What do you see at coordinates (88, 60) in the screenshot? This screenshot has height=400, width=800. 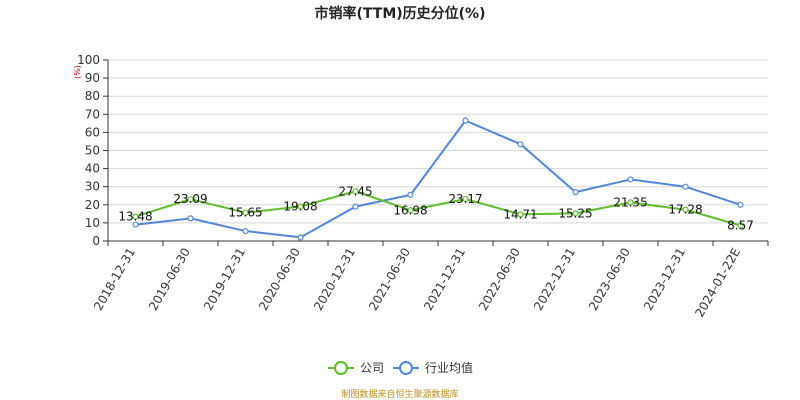 I see `y-tick-label: 100` at bounding box center [88, 60].